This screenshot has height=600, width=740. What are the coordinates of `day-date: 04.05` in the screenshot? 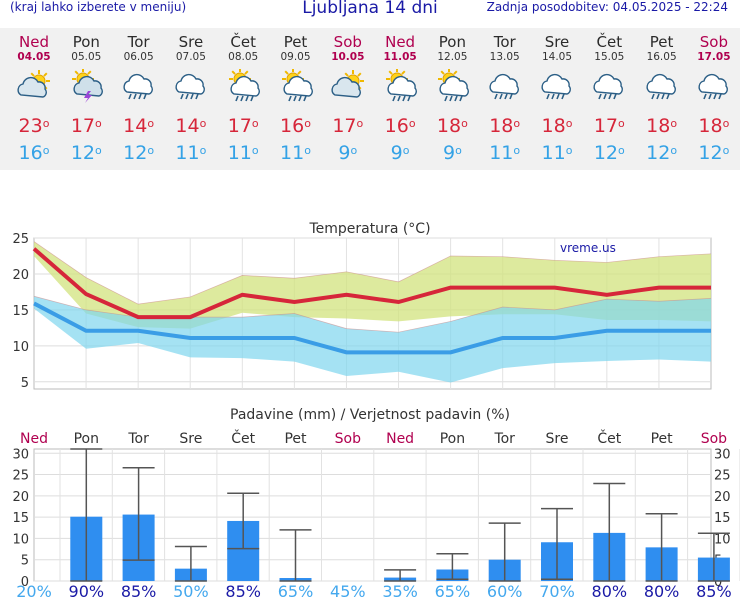 It's located at (34, 57).